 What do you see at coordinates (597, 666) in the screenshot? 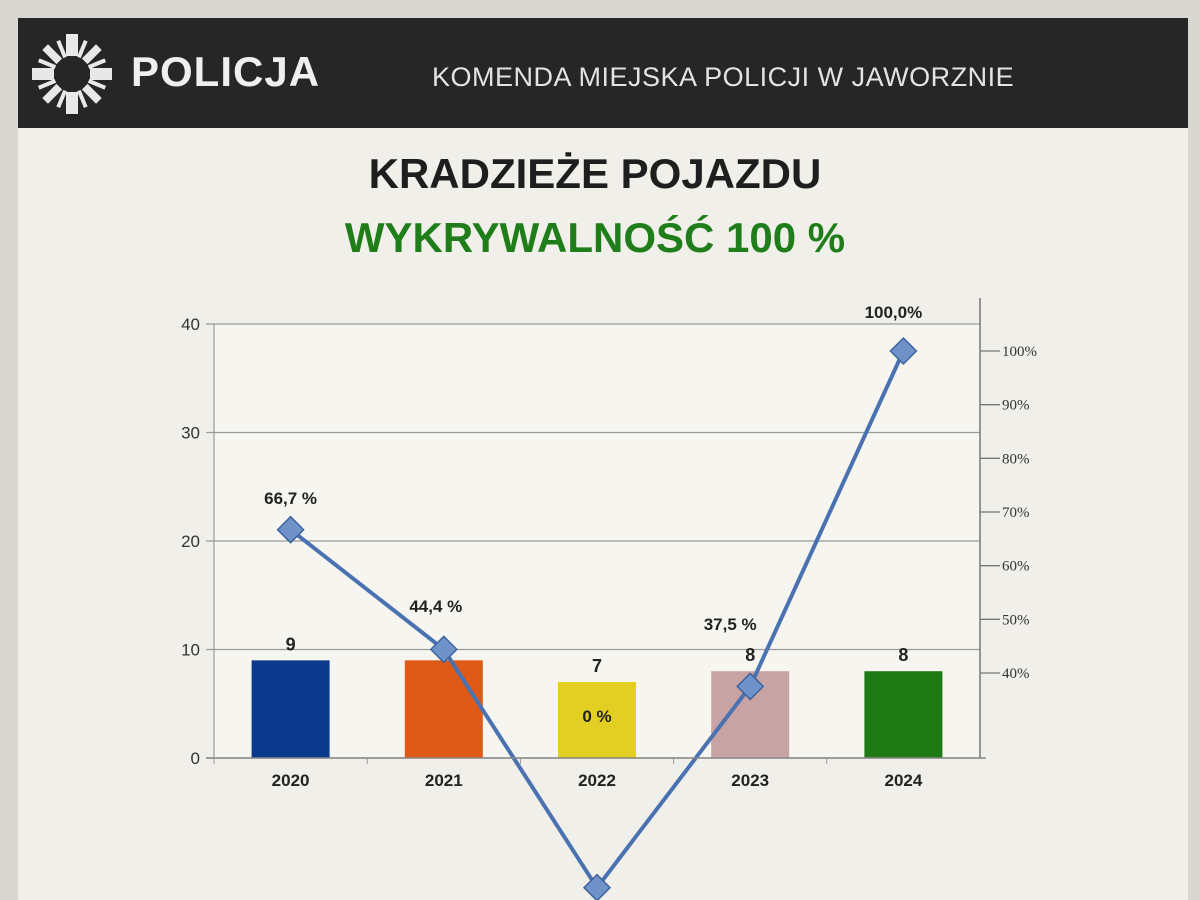
I see `bar-value-label: 7` at bounding box center [597, 666].